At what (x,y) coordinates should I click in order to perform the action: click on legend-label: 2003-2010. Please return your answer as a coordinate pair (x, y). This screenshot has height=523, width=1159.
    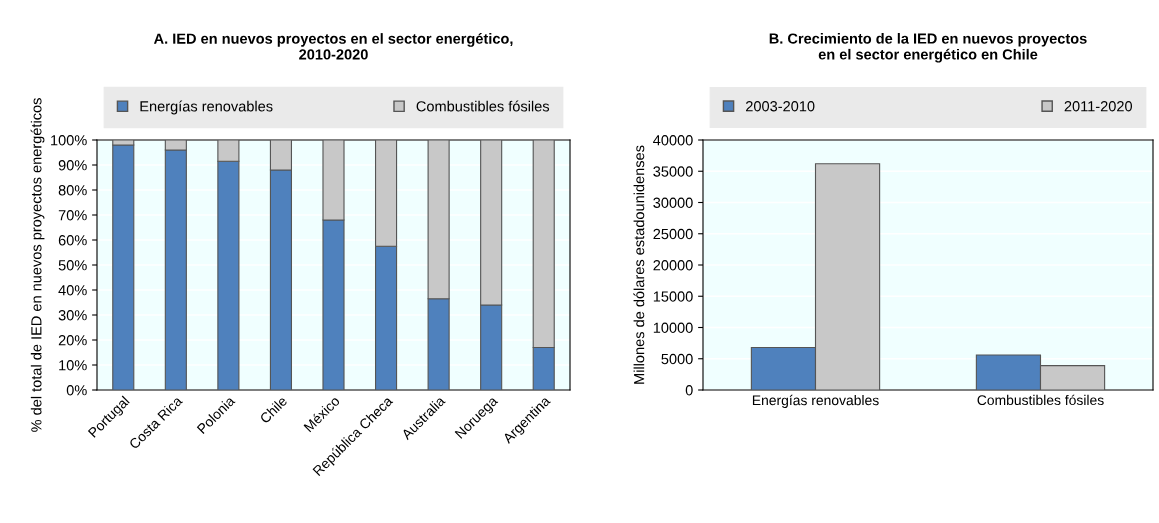
    Looking at the image, I should click on (780, 106).